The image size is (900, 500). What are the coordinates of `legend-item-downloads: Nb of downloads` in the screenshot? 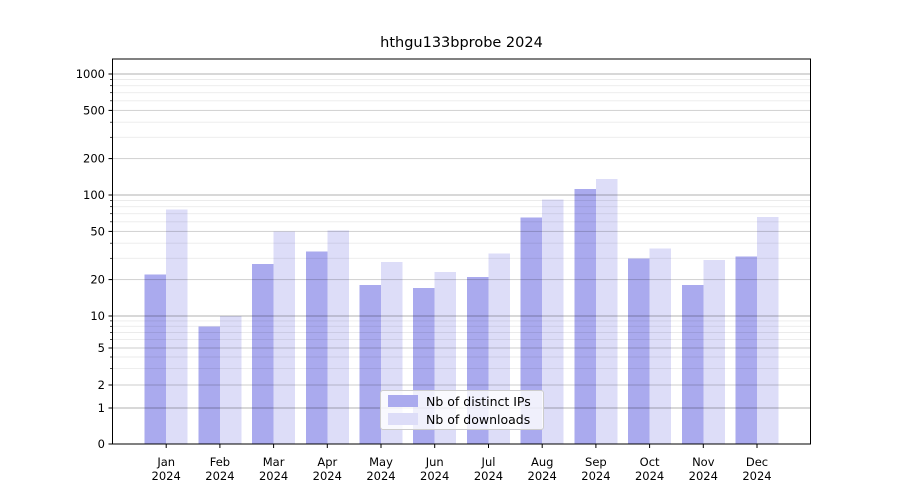 It's located at (465, 419).